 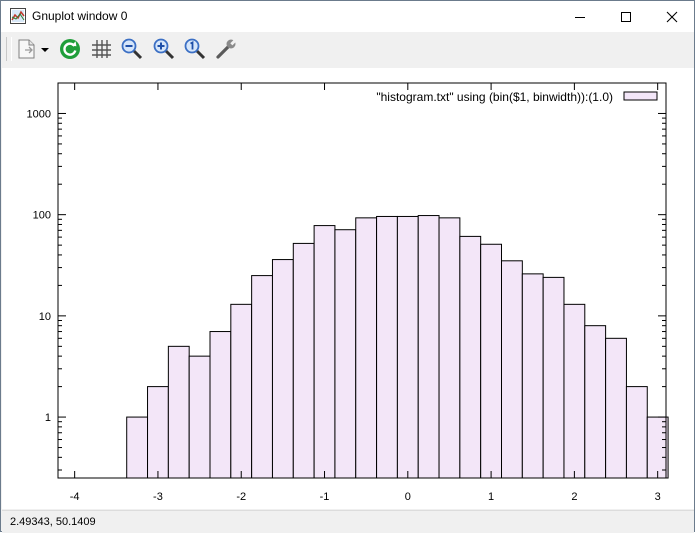 I want to click on zoom-reset-button, so click(x=195, y=49).